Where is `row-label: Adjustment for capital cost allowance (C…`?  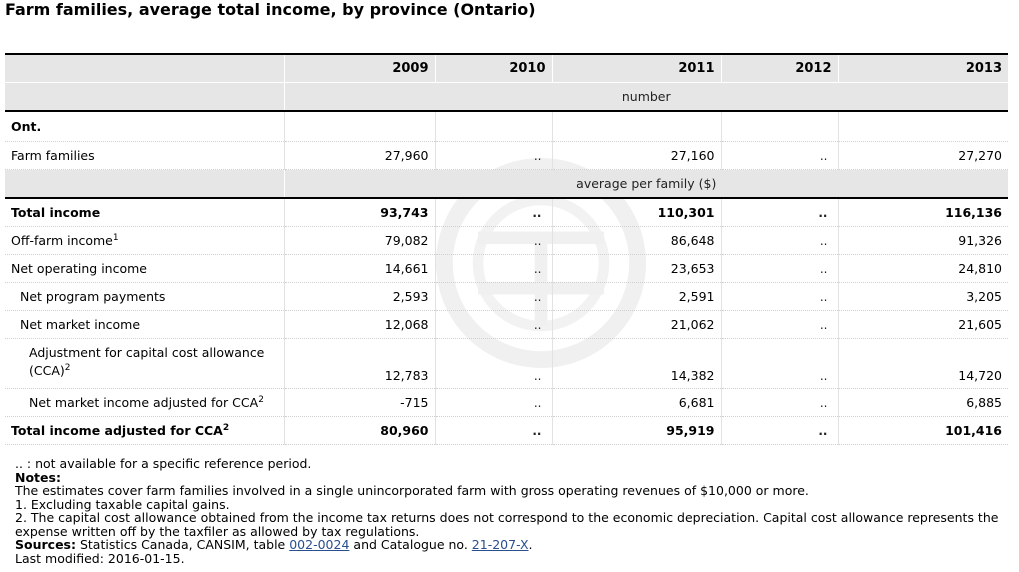
row-label: Adjustment for capital cost allowance (C… is located at coordinates (144, 363).